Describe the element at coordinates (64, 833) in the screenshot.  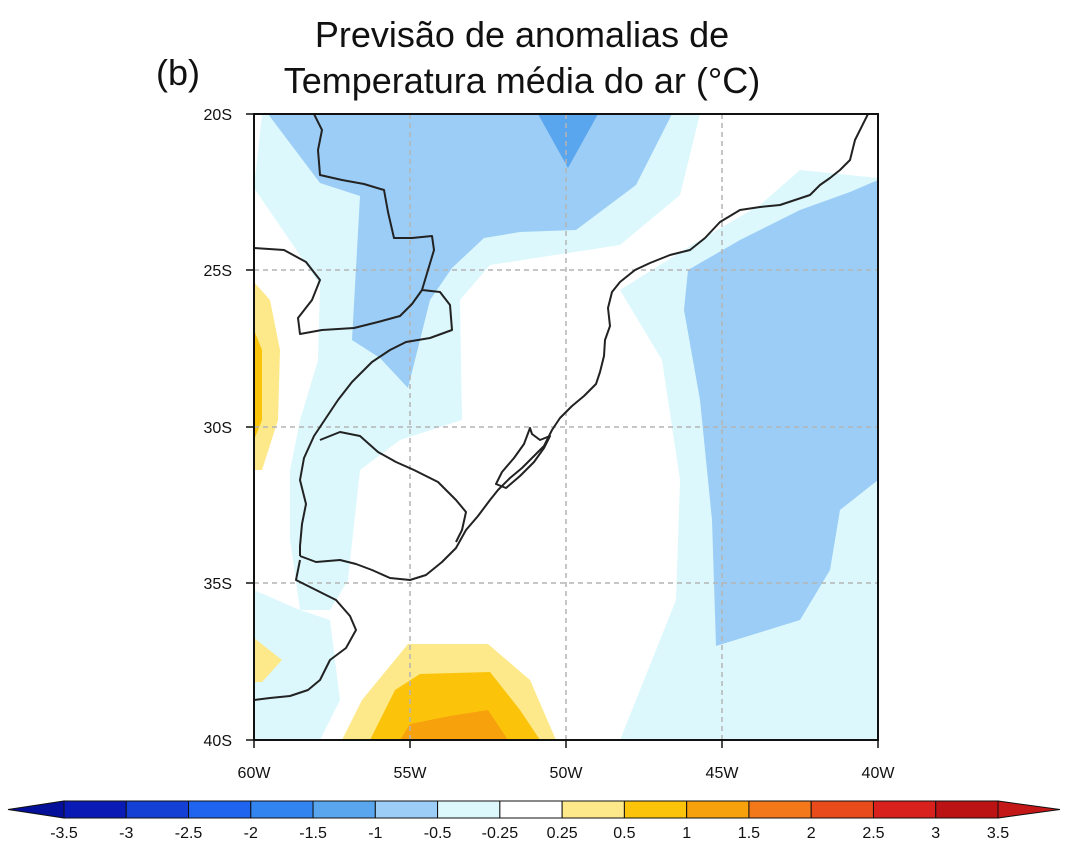
I see `colorbar-label: -3.5` at that location.